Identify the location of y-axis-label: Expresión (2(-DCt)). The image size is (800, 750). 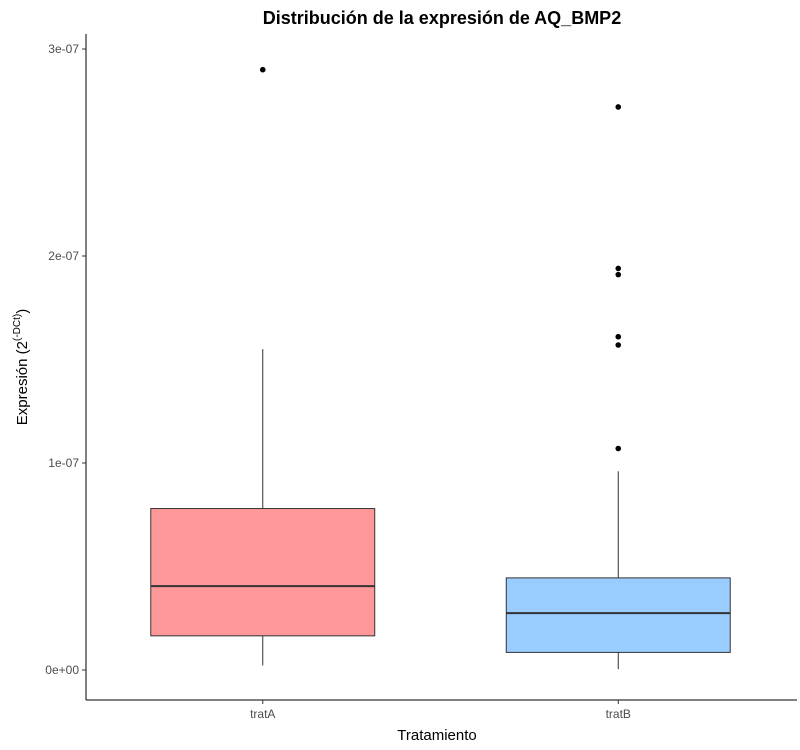
(21, 367).